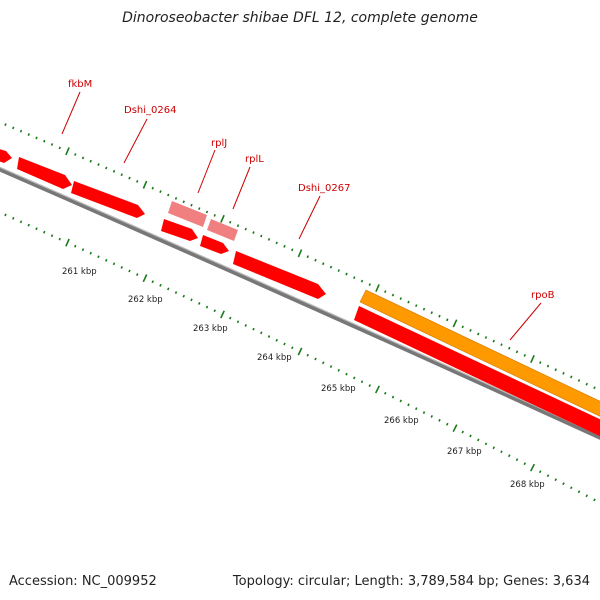  What do you see at coordinates (401, 421) in the screenshot?
I see `ruler-label: 266 kbp` at bounding box center [401, 421].